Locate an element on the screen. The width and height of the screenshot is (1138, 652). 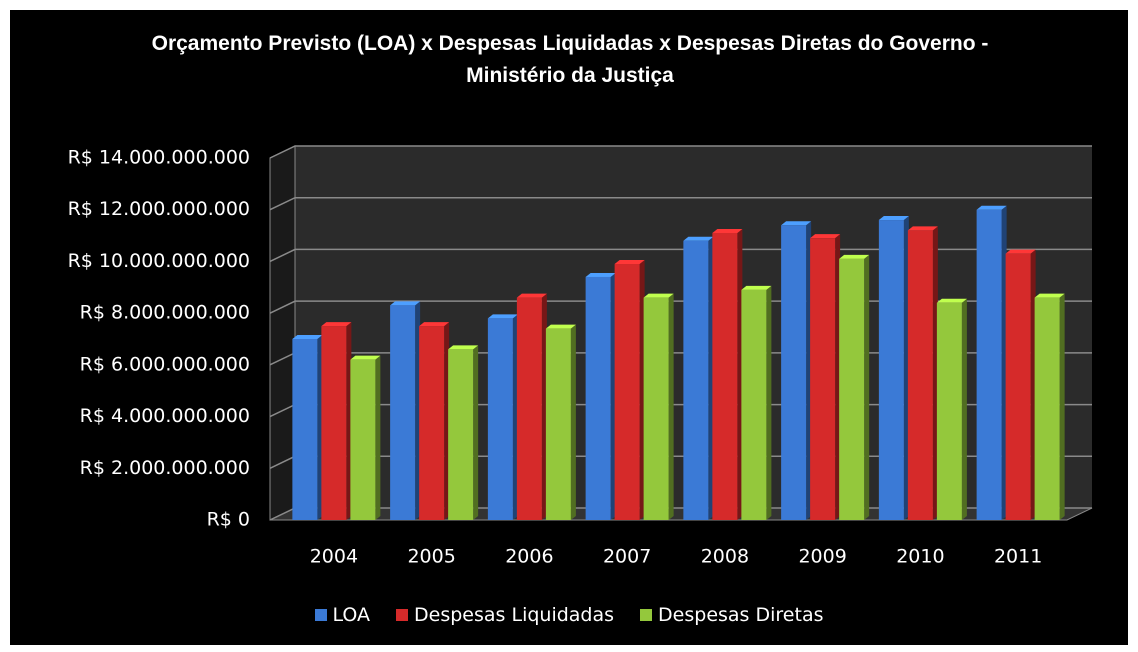
legend: LOA Despesas Liquidadas Despesas Diretas is located at coordinates (569, 615).